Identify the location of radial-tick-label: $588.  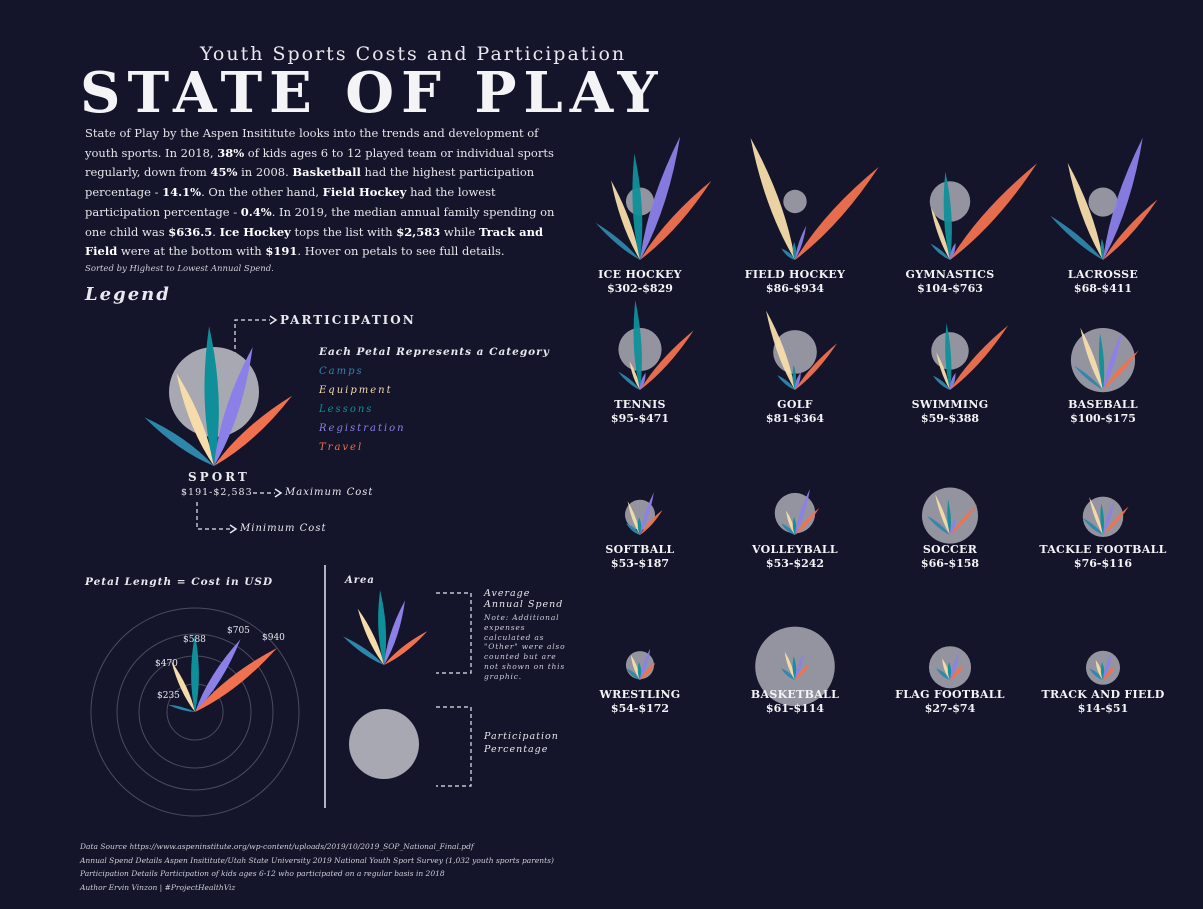
(194, 640).